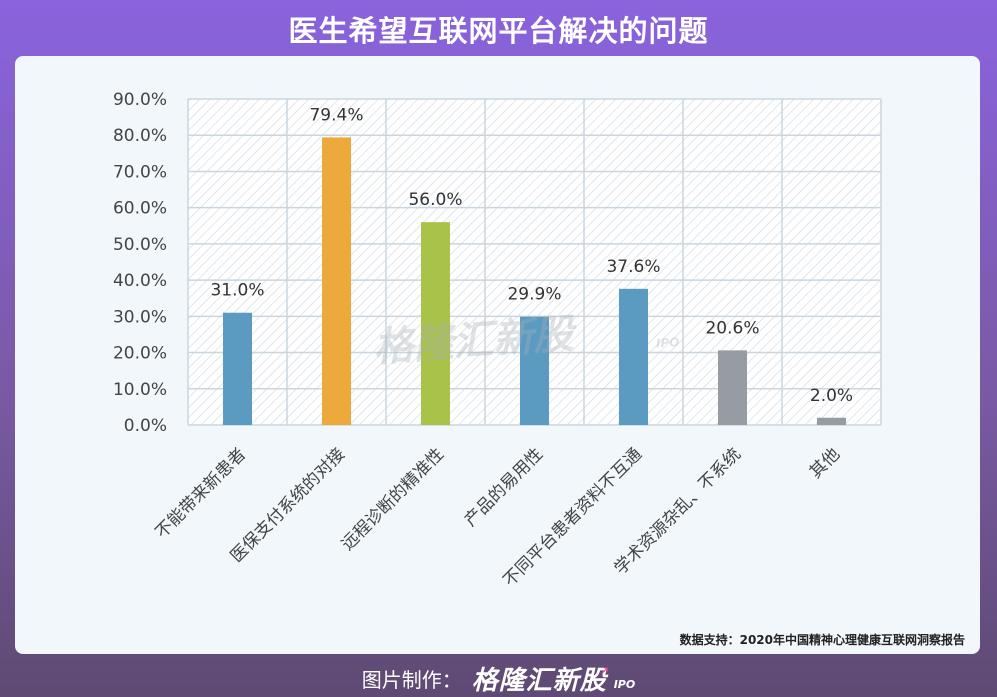  I want to click on arrow-icon: ↗, so click(604, 671).